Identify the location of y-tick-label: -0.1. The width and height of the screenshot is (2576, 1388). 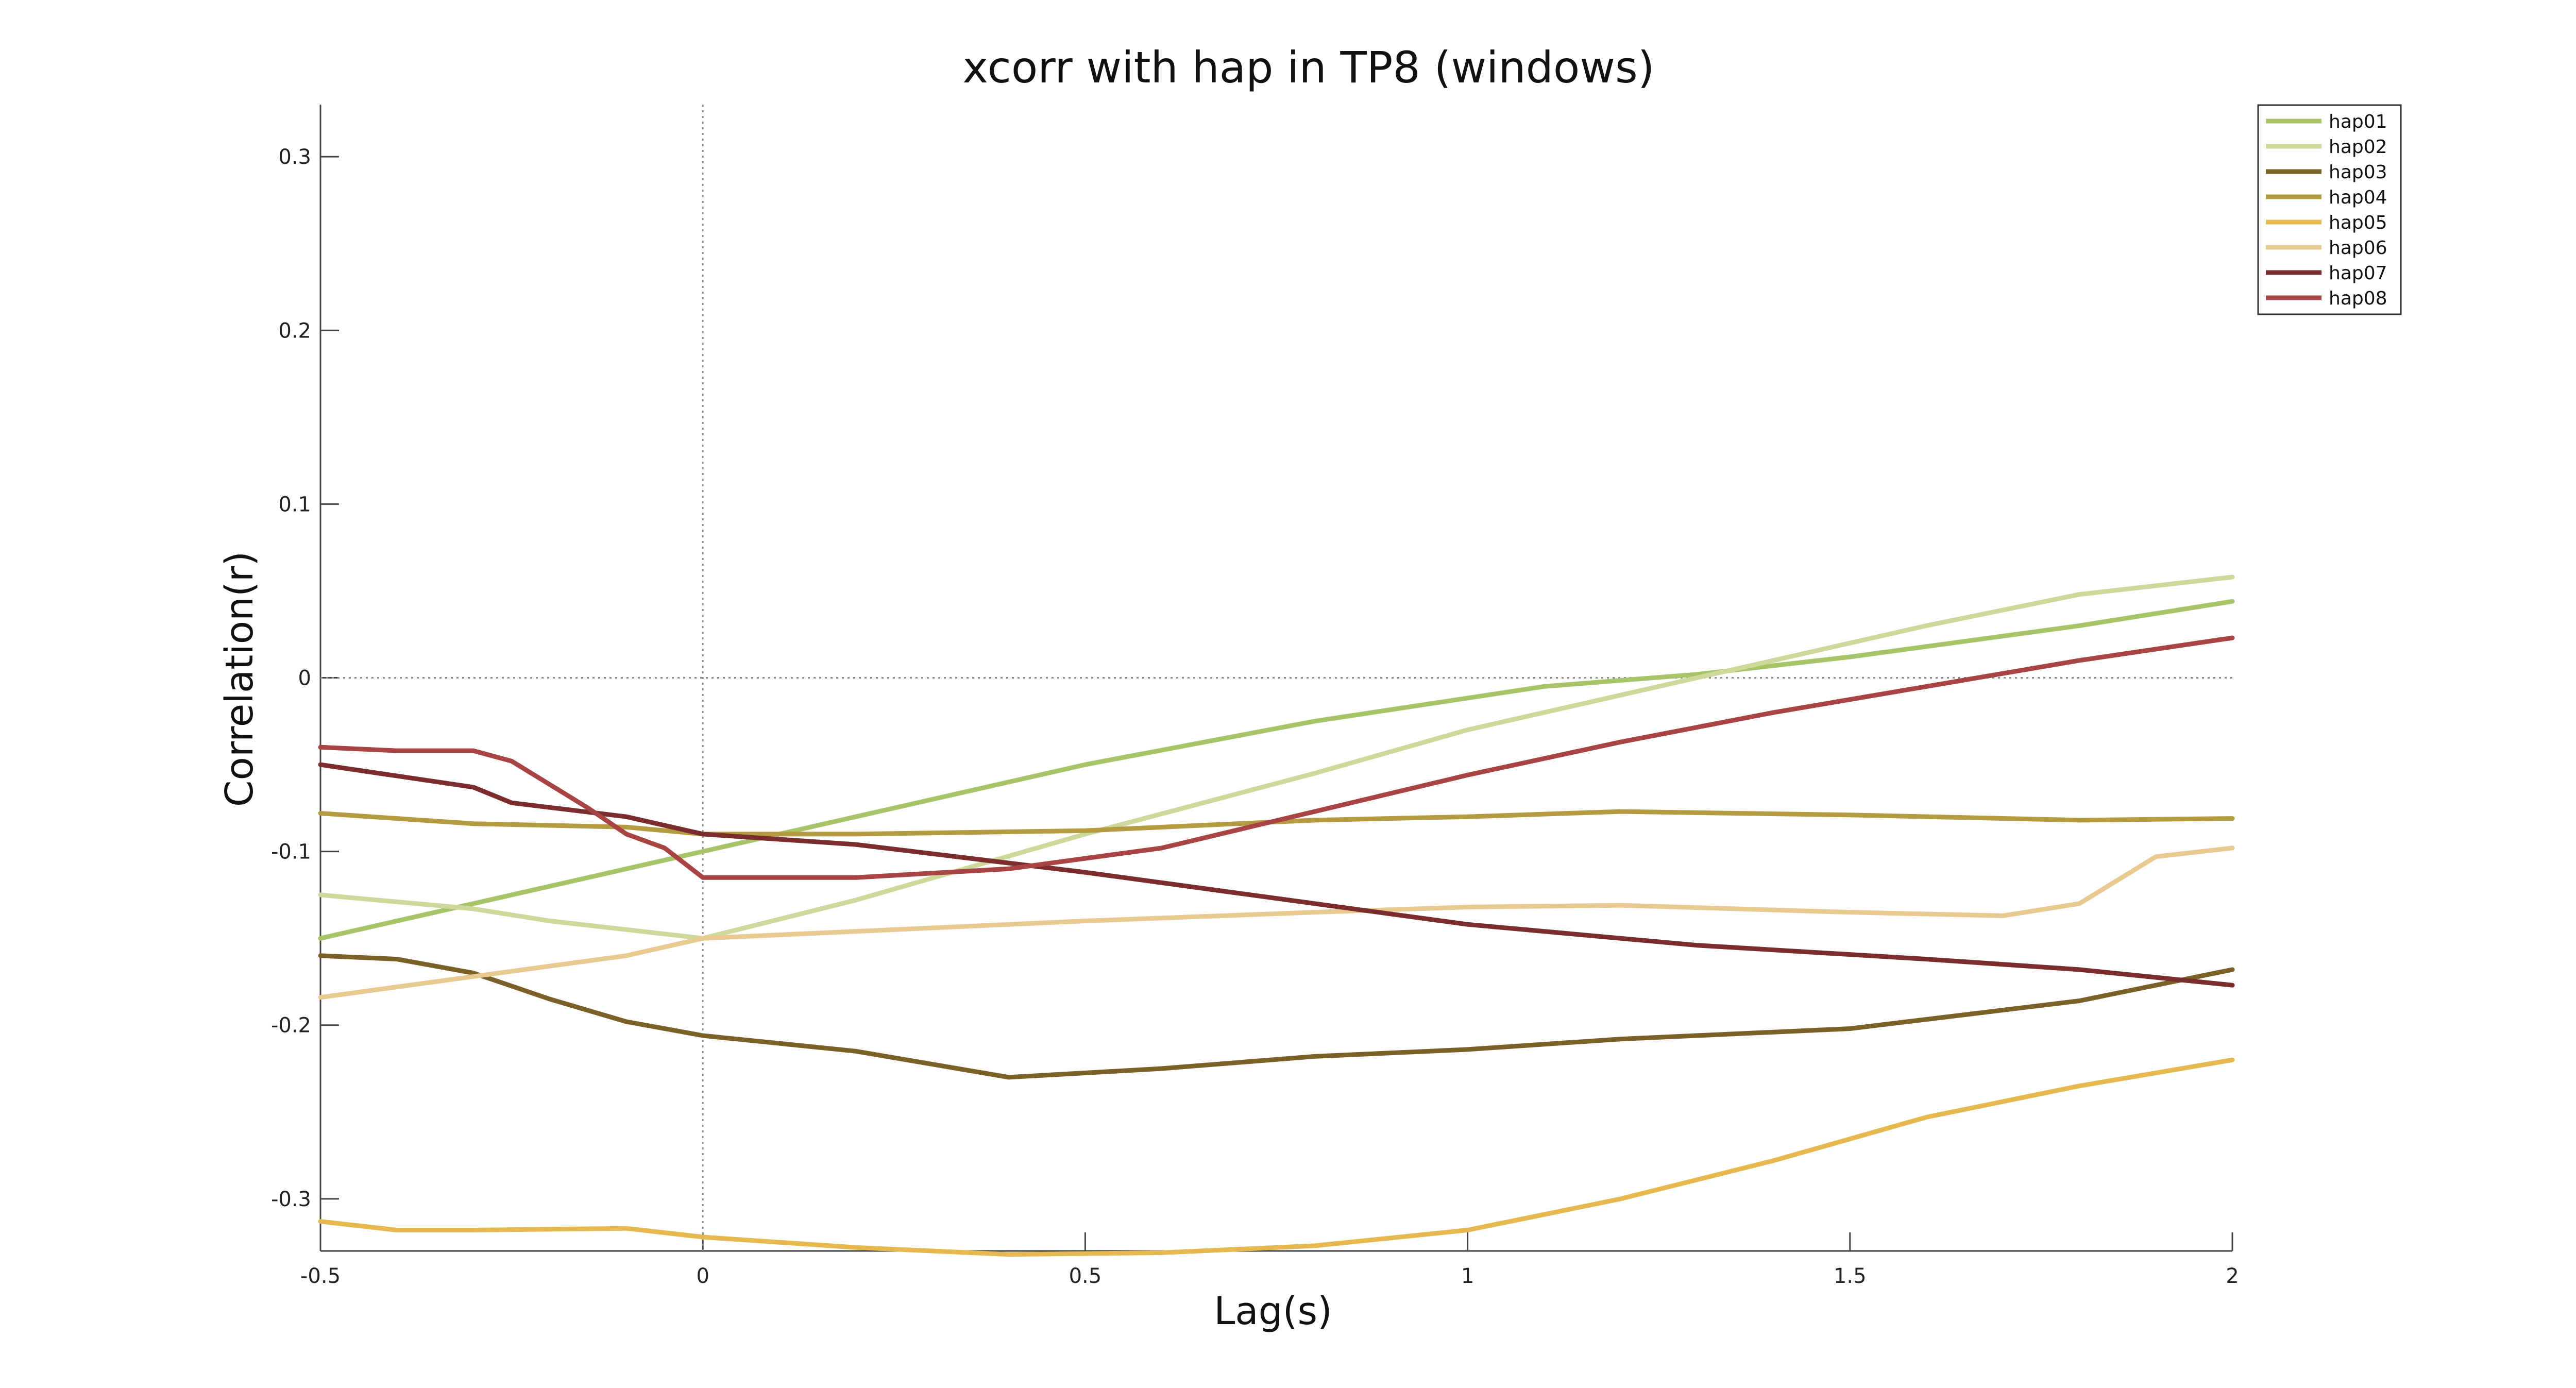
(291, 852).